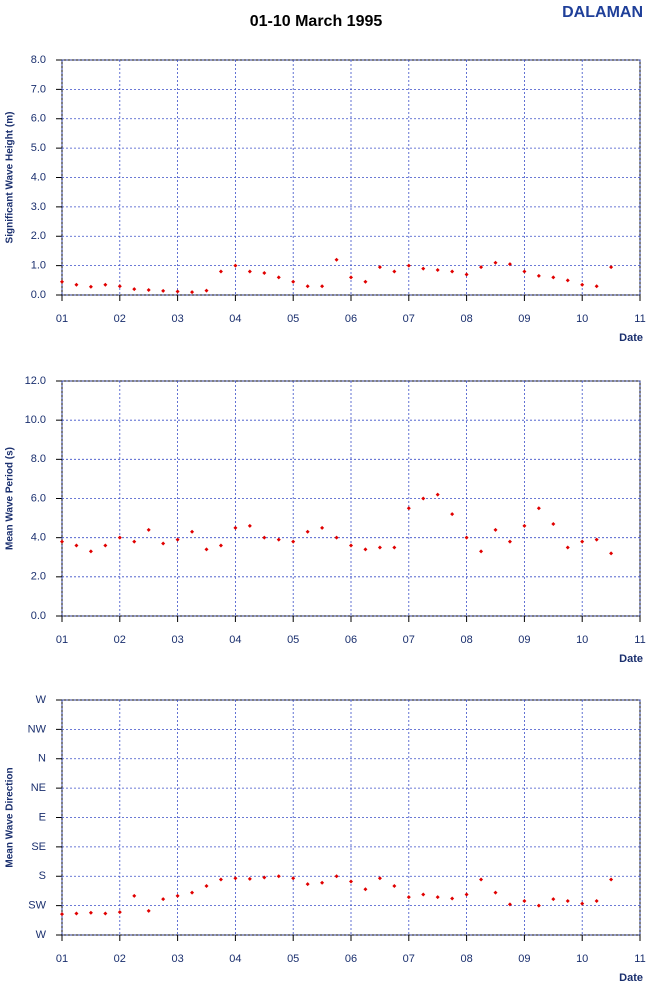 This screenshot has width=650, height=986. I want to click on x-tick-label: 06, so click(351, 959).